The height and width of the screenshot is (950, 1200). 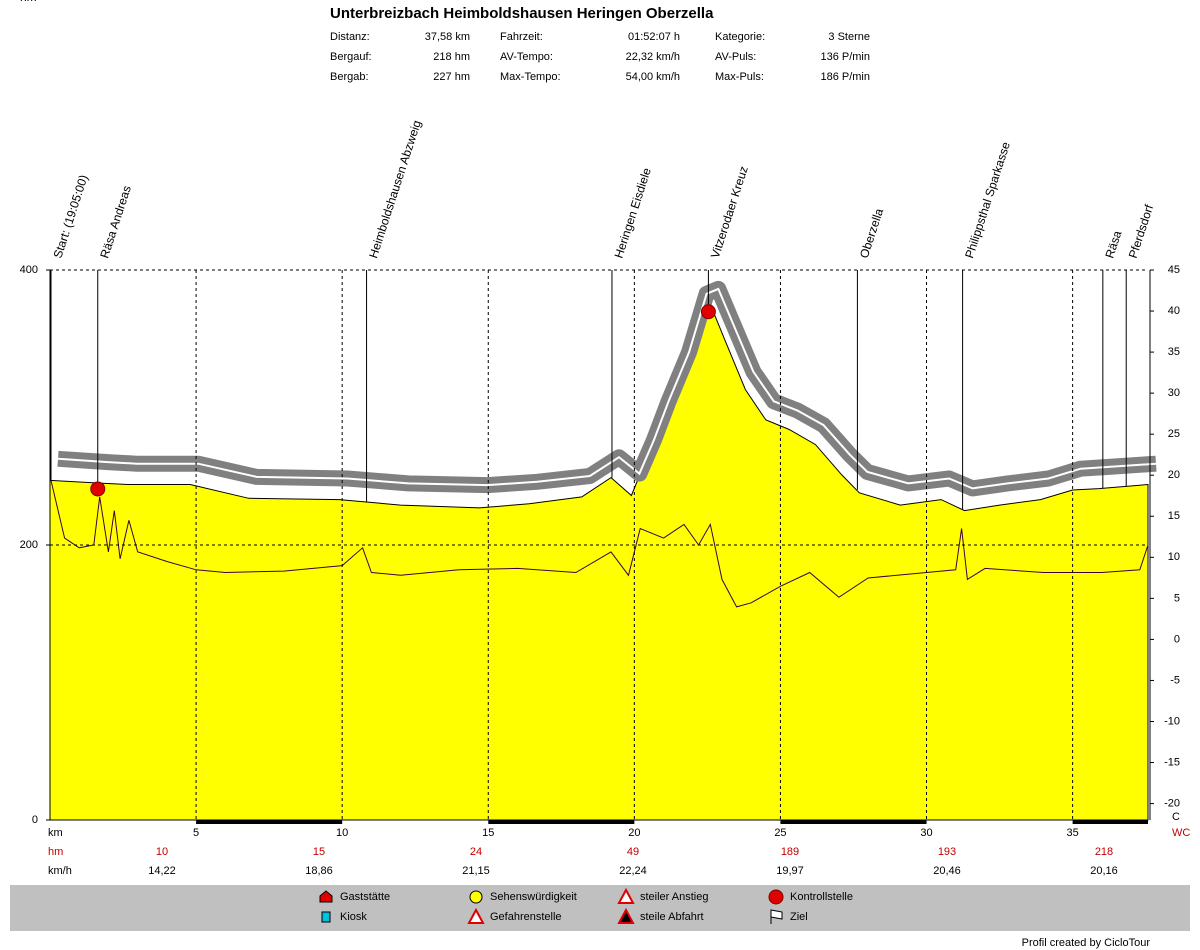 What do you see at coordinates (599, 542) in the screenshot?
I see `line` at bounding box center [599, 542].